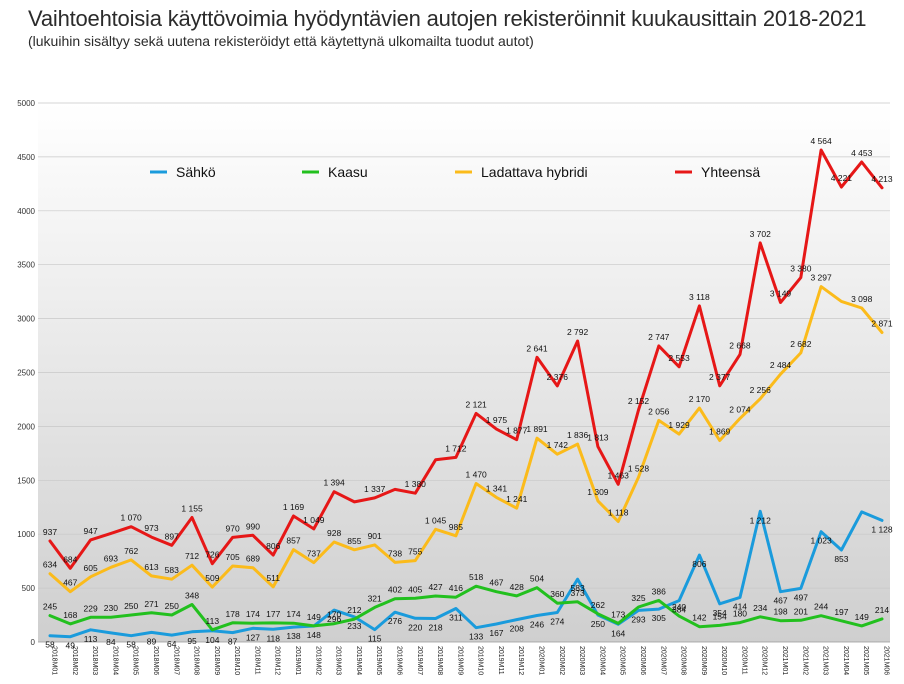 Image resolution: width=904 pixels, height=684 pixels. What do you see at coordinates (314, 520) in the screenshot?
I see `data-label: 1 049` at bounding box center [314, 520].